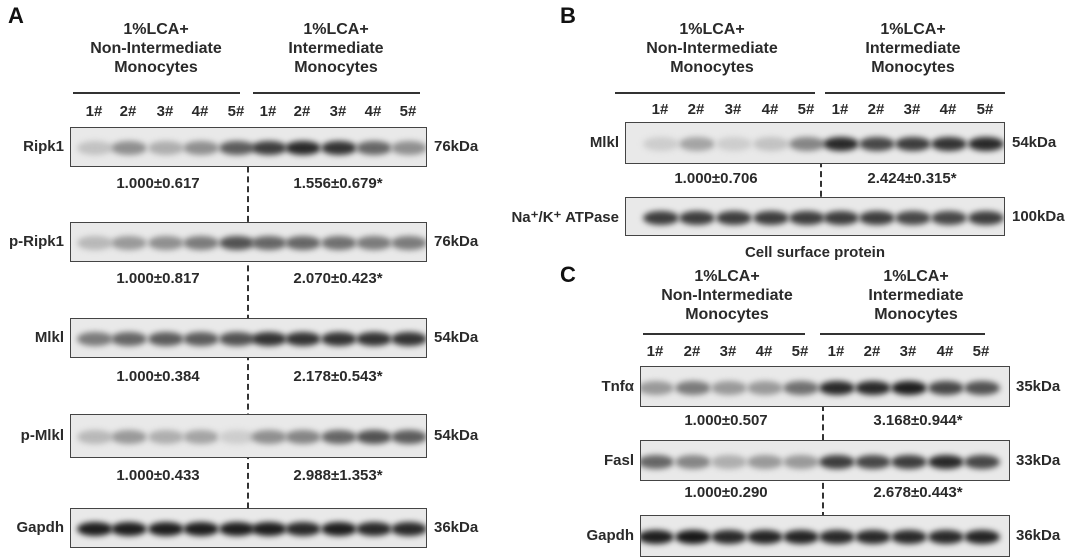 Image resolution: width=1080 pixels, height=557 pixels. What do you see at coordinates (336, 48) in the screenshot?
I see `group-header: 1%LCA+ Intermediate Monocytes` at bounding box center [336, 48].